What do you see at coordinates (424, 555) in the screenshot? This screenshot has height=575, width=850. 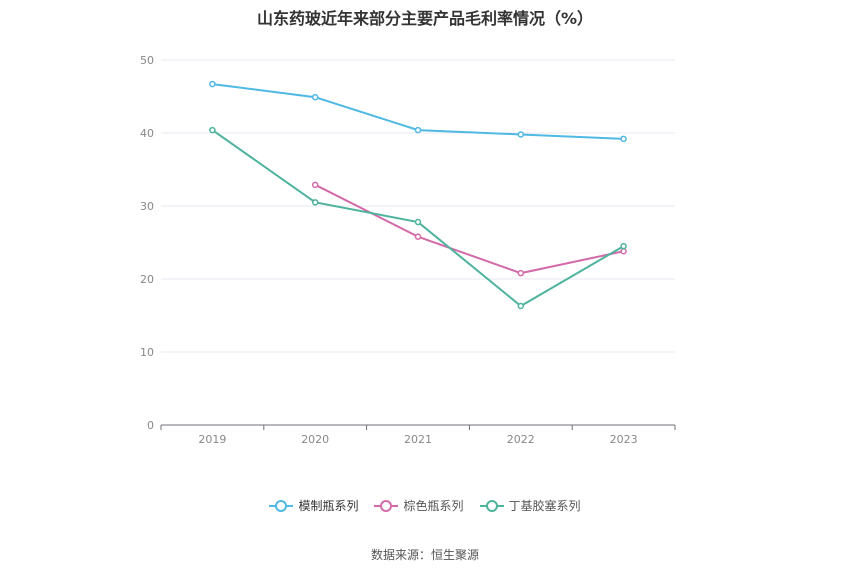 I see `data-source: 数据来源：恒生聚源` at bounding box center [424, 555].